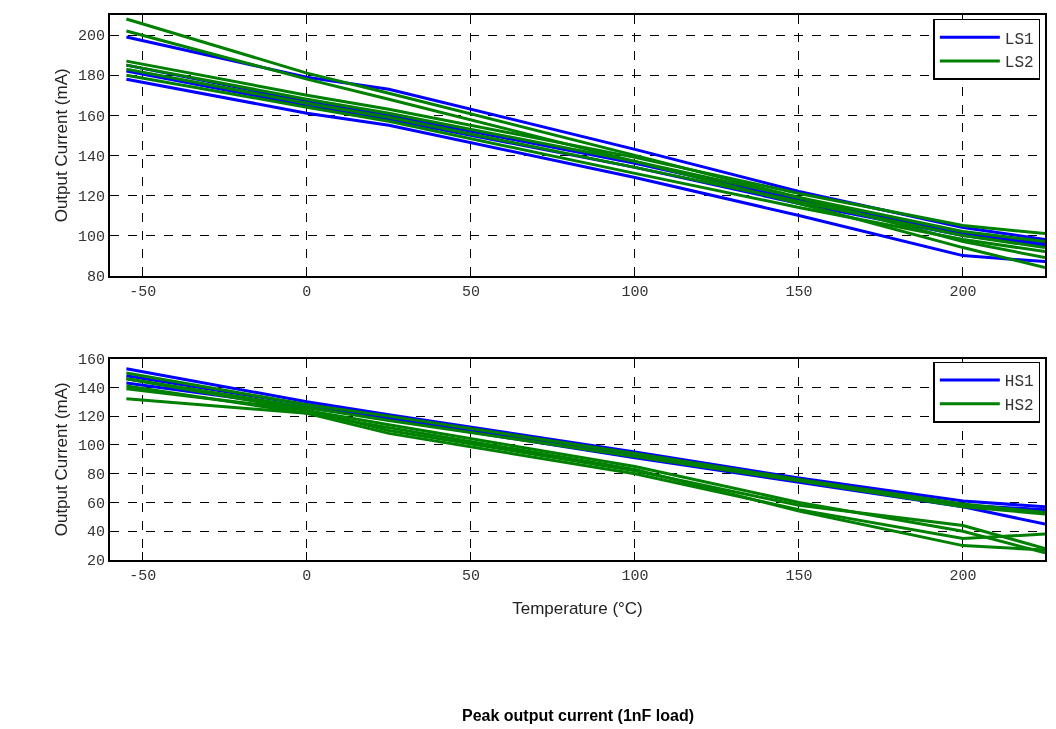  I want to click on y-tick-label: 20, so click(95, 562).